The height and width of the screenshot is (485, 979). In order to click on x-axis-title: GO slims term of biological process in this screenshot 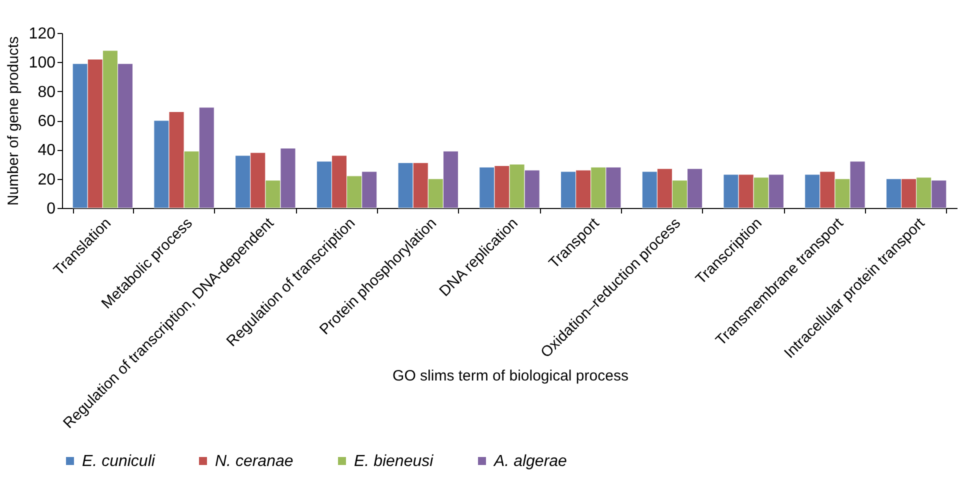, I will do `click(510, 376)`.